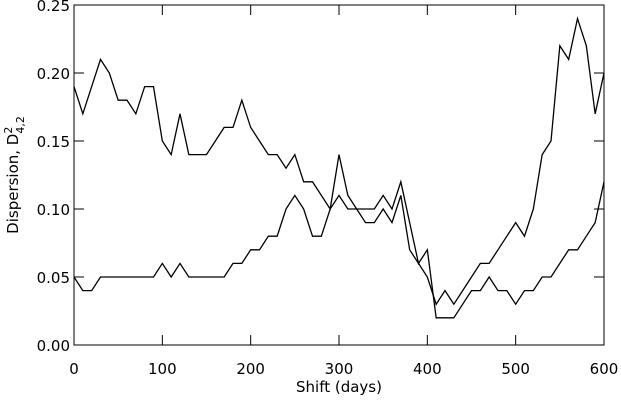 Image resolution: width=621 pixels, height=401 pixels. Describe the element at coordinates (13, 184) in the screenshot. I see `y-axis-label-main: Dispersion, D` at that location.